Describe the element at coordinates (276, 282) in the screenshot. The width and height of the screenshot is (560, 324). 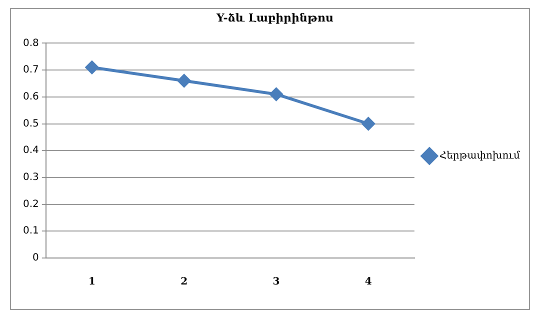
I see `x-tick-label: 3` at that location.